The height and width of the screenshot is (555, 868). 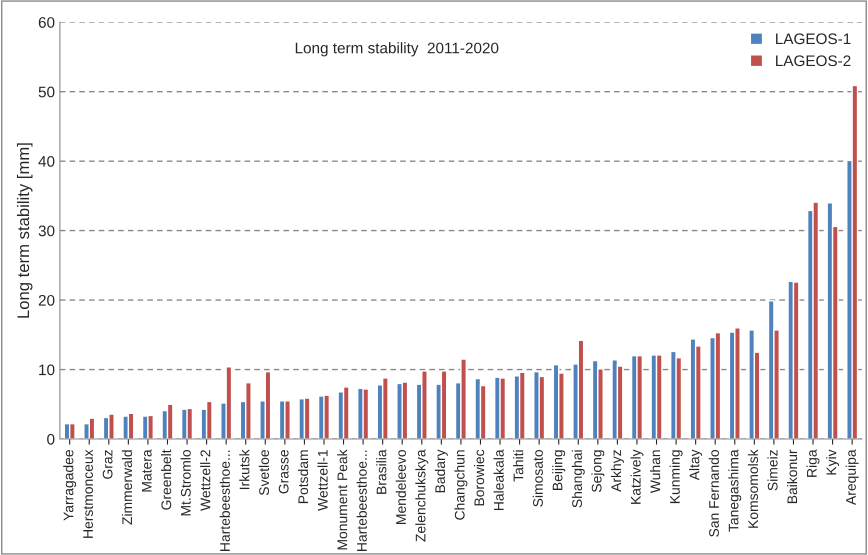 What do you see at coordinates (46, 22) in the screenshot?
I see `y-tick-label: 60` at bounding box center [46, 22].